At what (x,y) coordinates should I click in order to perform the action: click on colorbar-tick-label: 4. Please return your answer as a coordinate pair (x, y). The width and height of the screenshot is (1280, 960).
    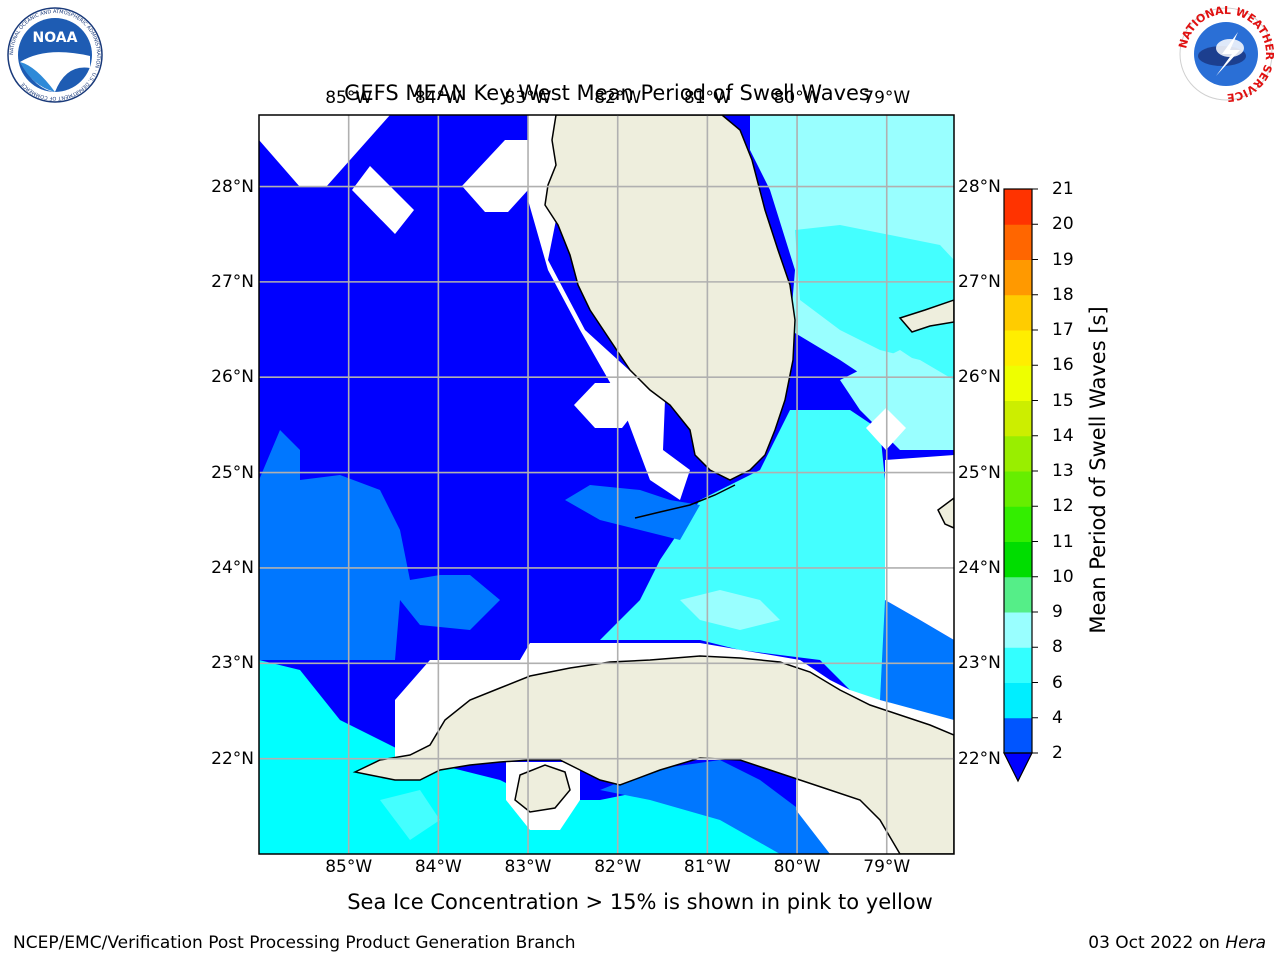
    Looking at the image, I should click on (1057, 717).